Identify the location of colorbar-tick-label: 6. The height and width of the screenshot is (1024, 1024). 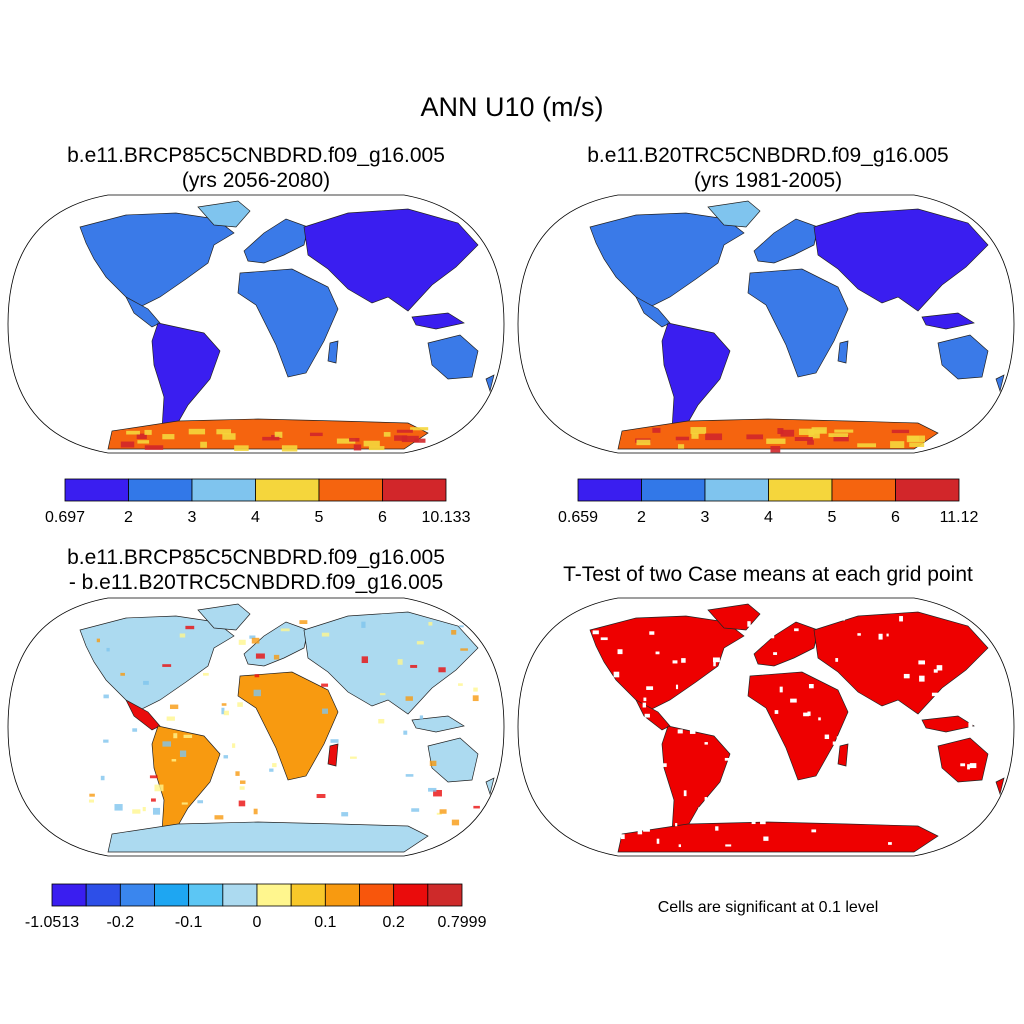
(382, 517).